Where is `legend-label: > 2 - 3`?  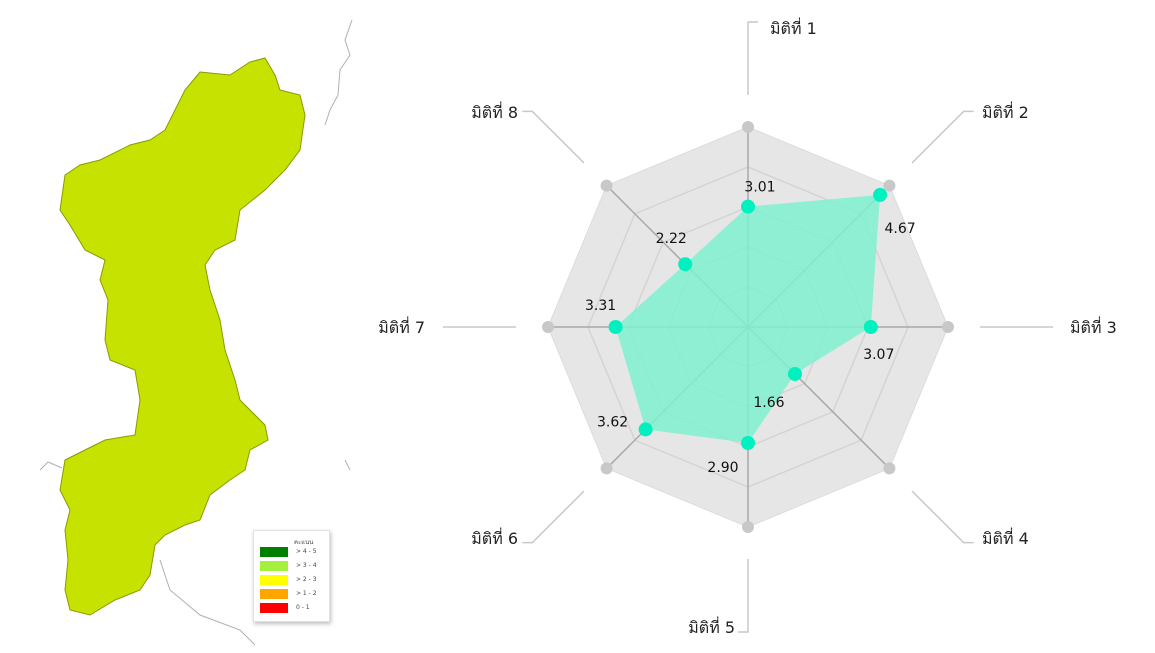 legend-label: > 2 - 3 is located at coordinates (306, 579).